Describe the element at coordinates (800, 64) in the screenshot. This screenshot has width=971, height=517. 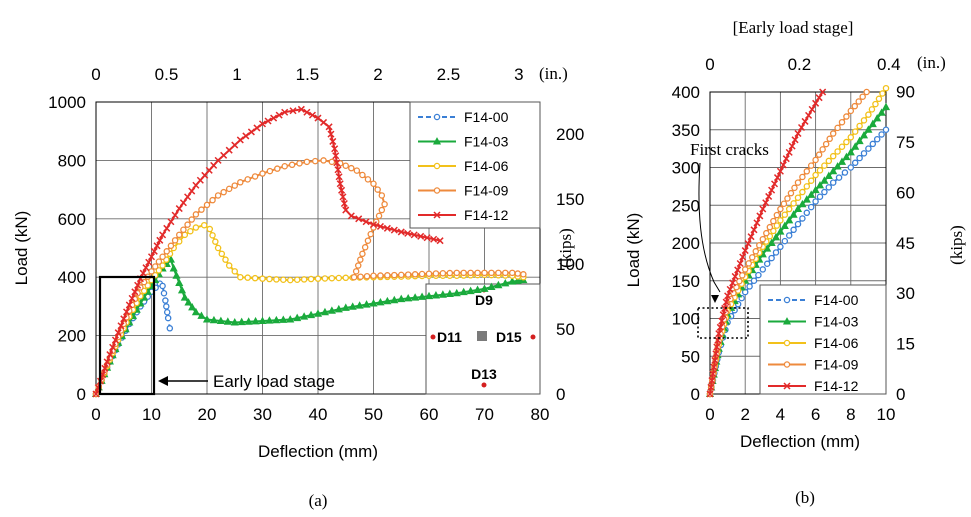
I see `chart-b-x2-tick: 0.2` at that location.